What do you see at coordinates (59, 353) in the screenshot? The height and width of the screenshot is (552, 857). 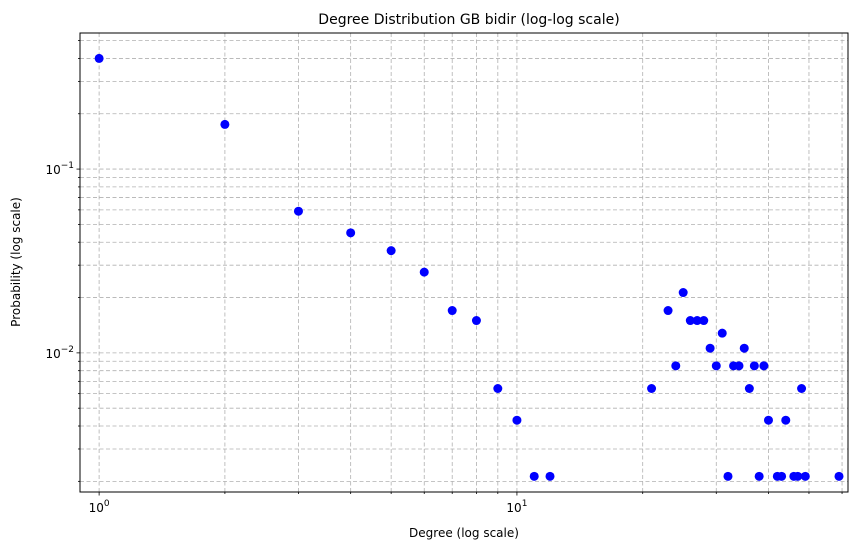 I see `y-tick-label: 10⁻²` at bounding box center [59, 353].